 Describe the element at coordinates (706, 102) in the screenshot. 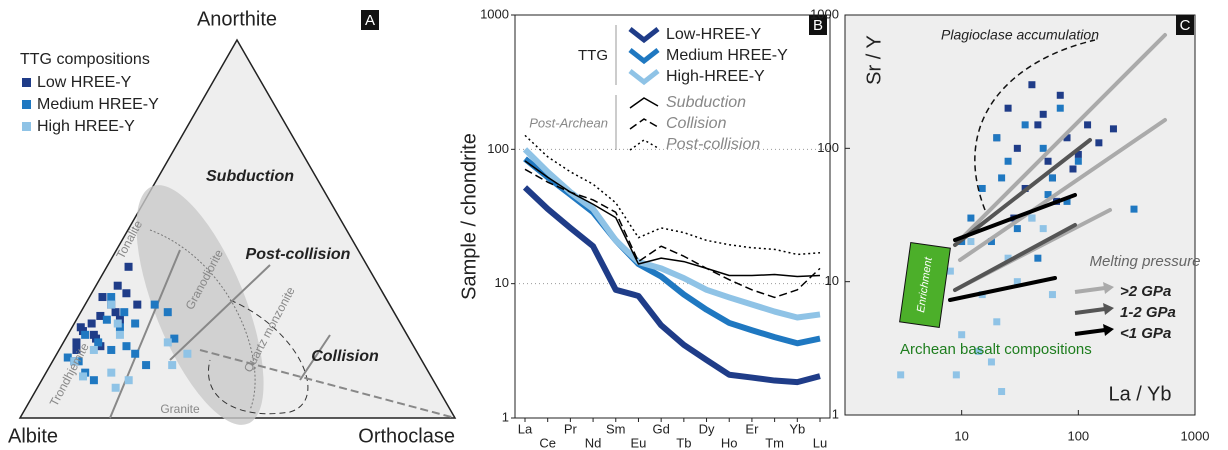

I see `legend-label: Subduction` at that location.